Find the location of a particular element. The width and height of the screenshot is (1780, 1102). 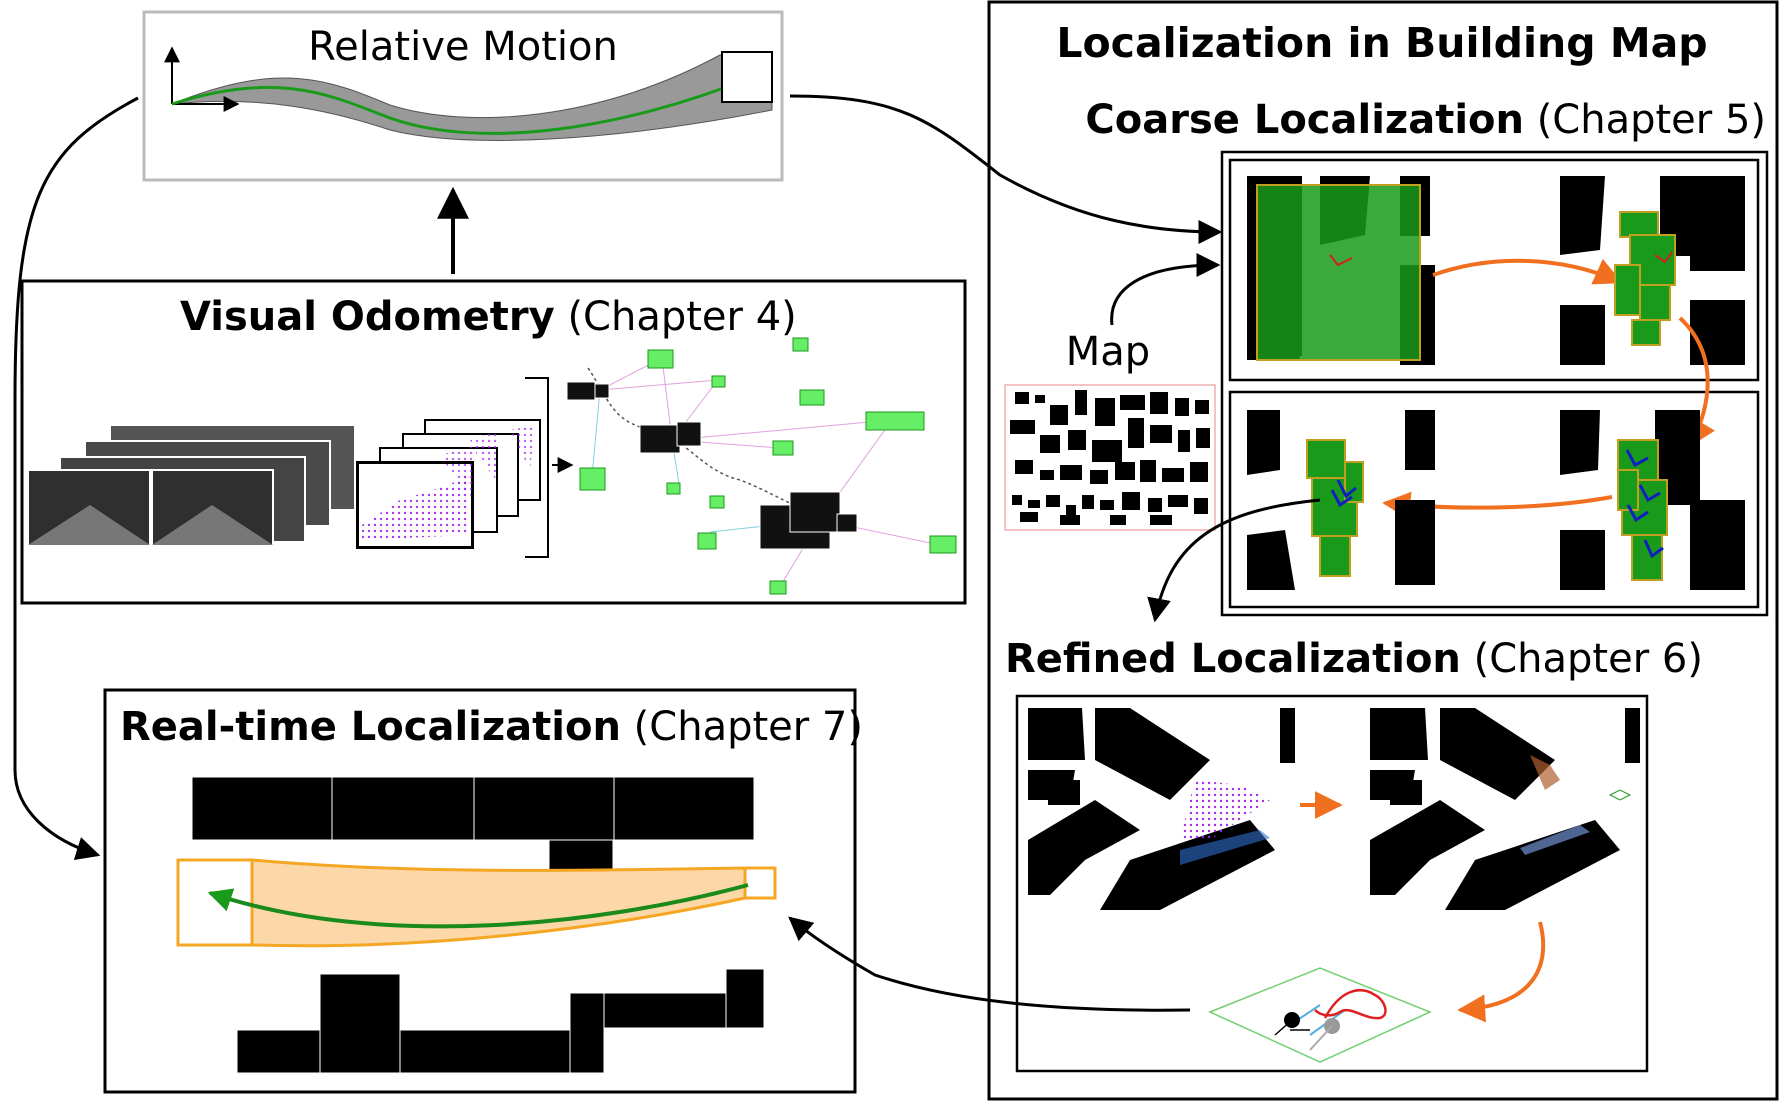

coarse-step4 is located at coordinates (1341, 500).